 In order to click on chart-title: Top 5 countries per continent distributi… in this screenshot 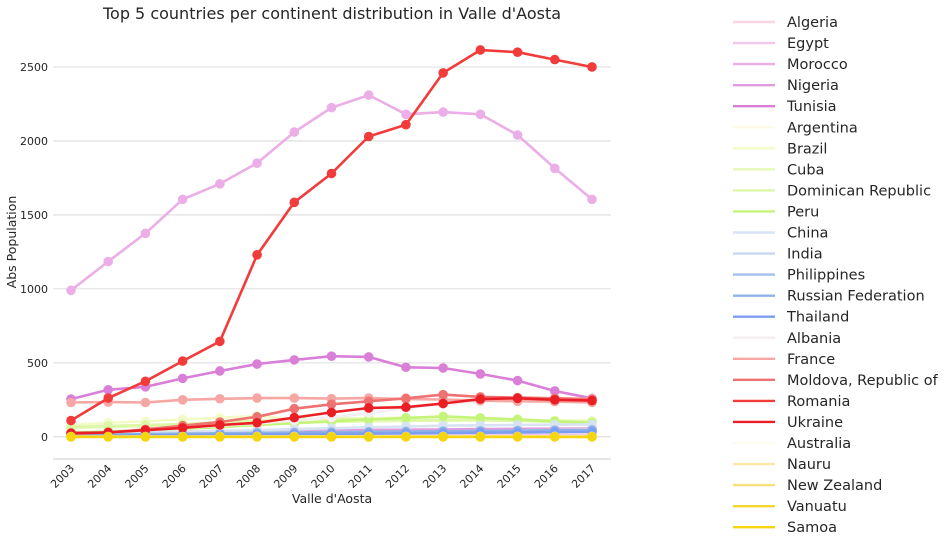, I will do `click(331, 13)`.